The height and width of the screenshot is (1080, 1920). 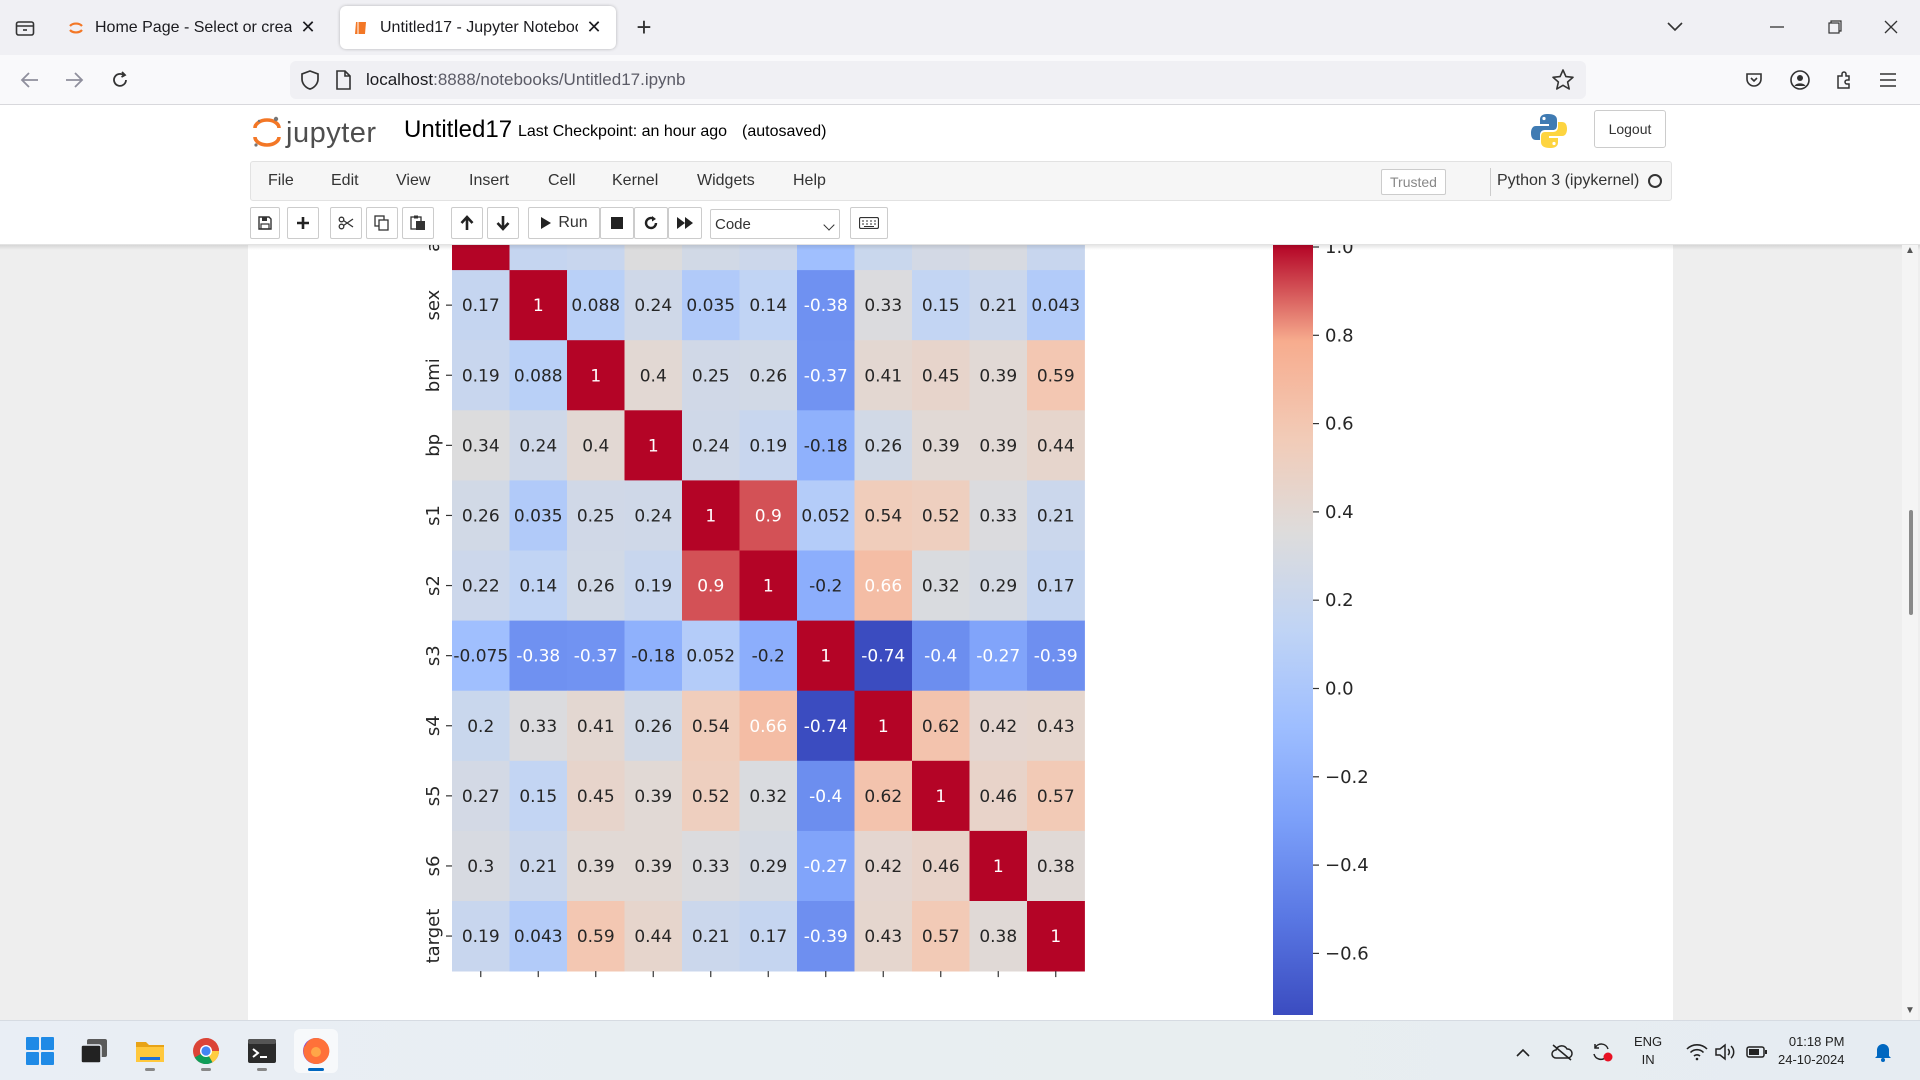 What do you see at coordinates (1800, 80) in the screenshot?
I see `account-button` at bounding box center [1800, 80].